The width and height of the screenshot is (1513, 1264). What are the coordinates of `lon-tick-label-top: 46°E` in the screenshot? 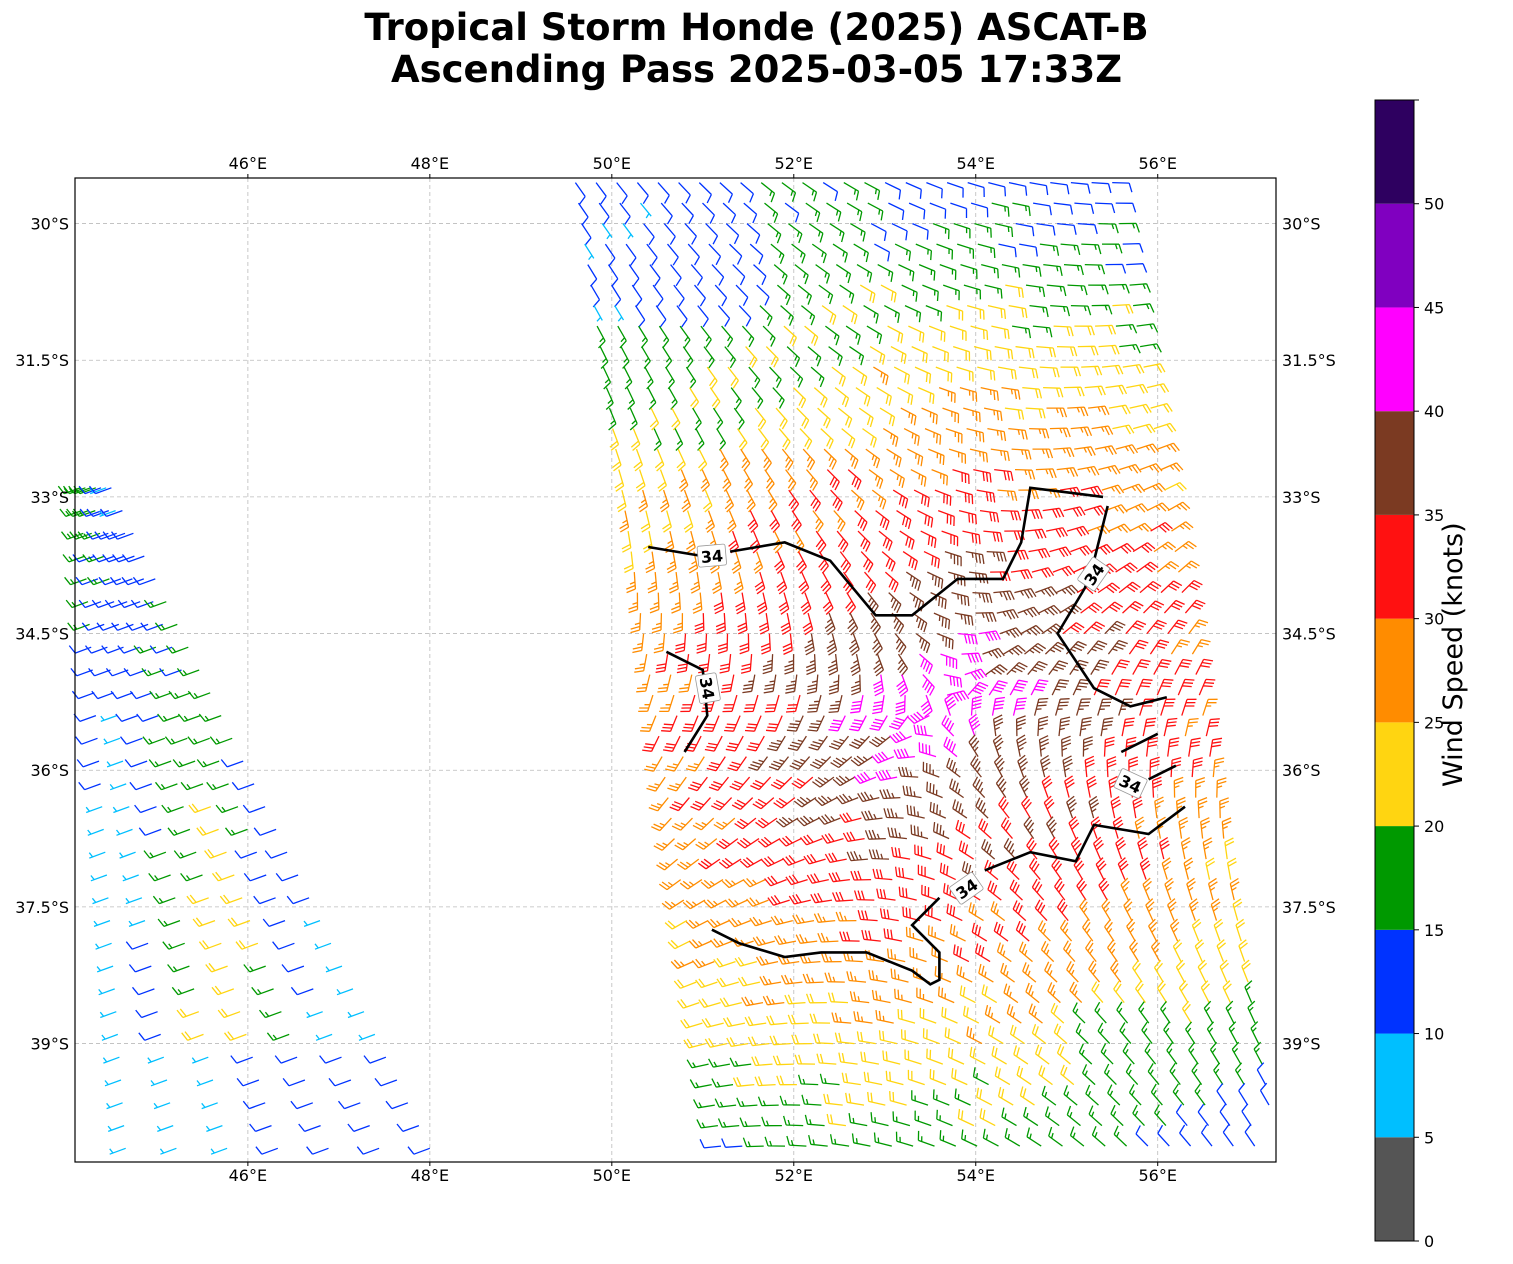 It's located at (248, 163).